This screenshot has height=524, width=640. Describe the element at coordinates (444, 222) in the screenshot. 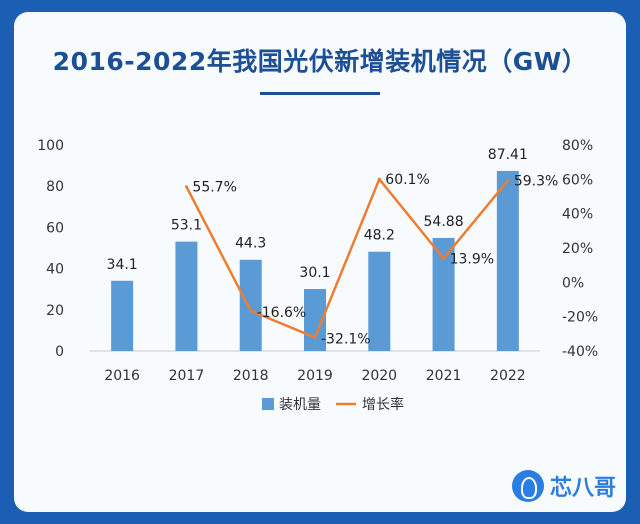

I see `bar-data-label: 54.88` at that location.